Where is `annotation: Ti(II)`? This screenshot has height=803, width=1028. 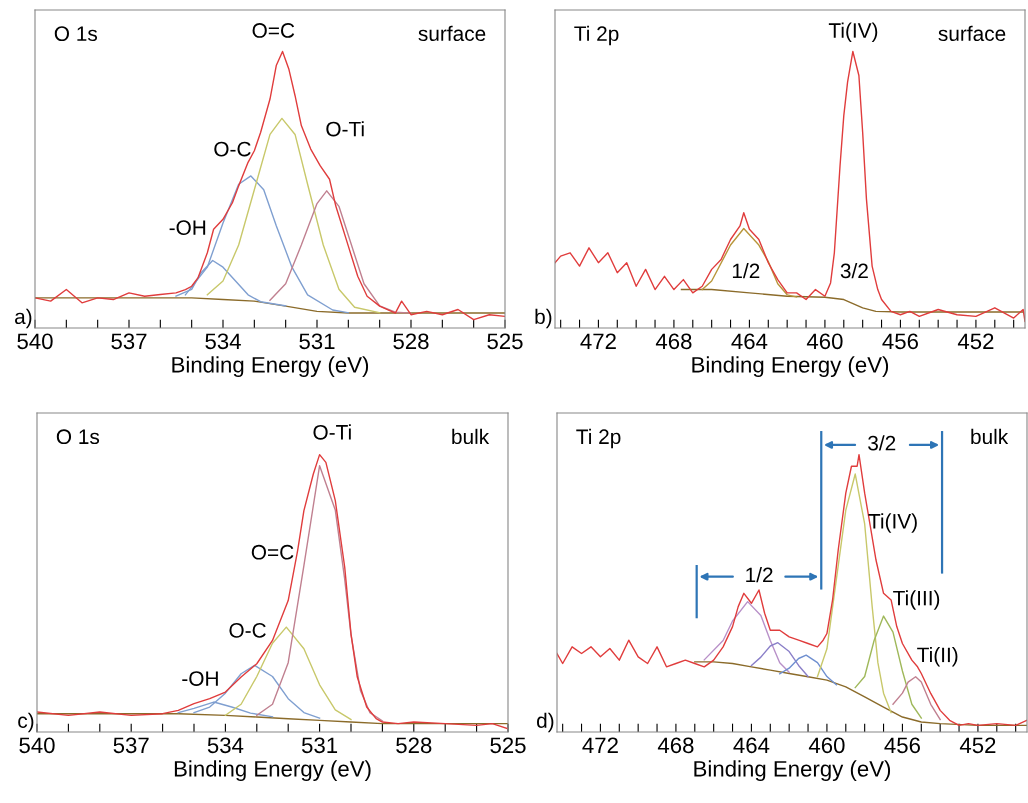
annotation: Ti(II) is located at coordinates (937, 657).